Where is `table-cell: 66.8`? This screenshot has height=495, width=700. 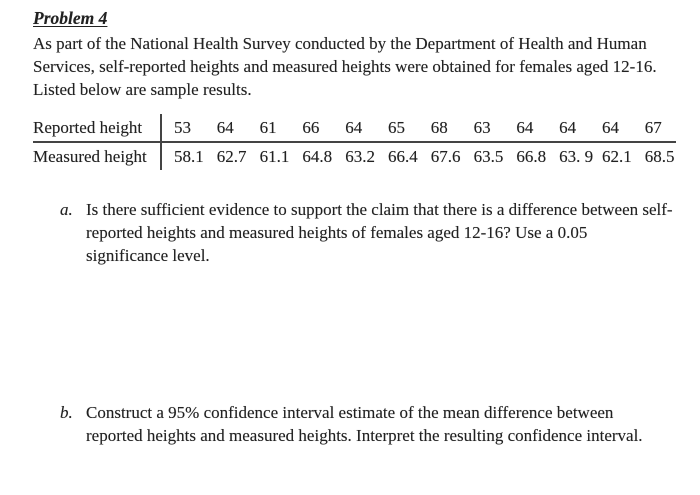 table-cell: 66.8 is located at coordinates (531, 156).